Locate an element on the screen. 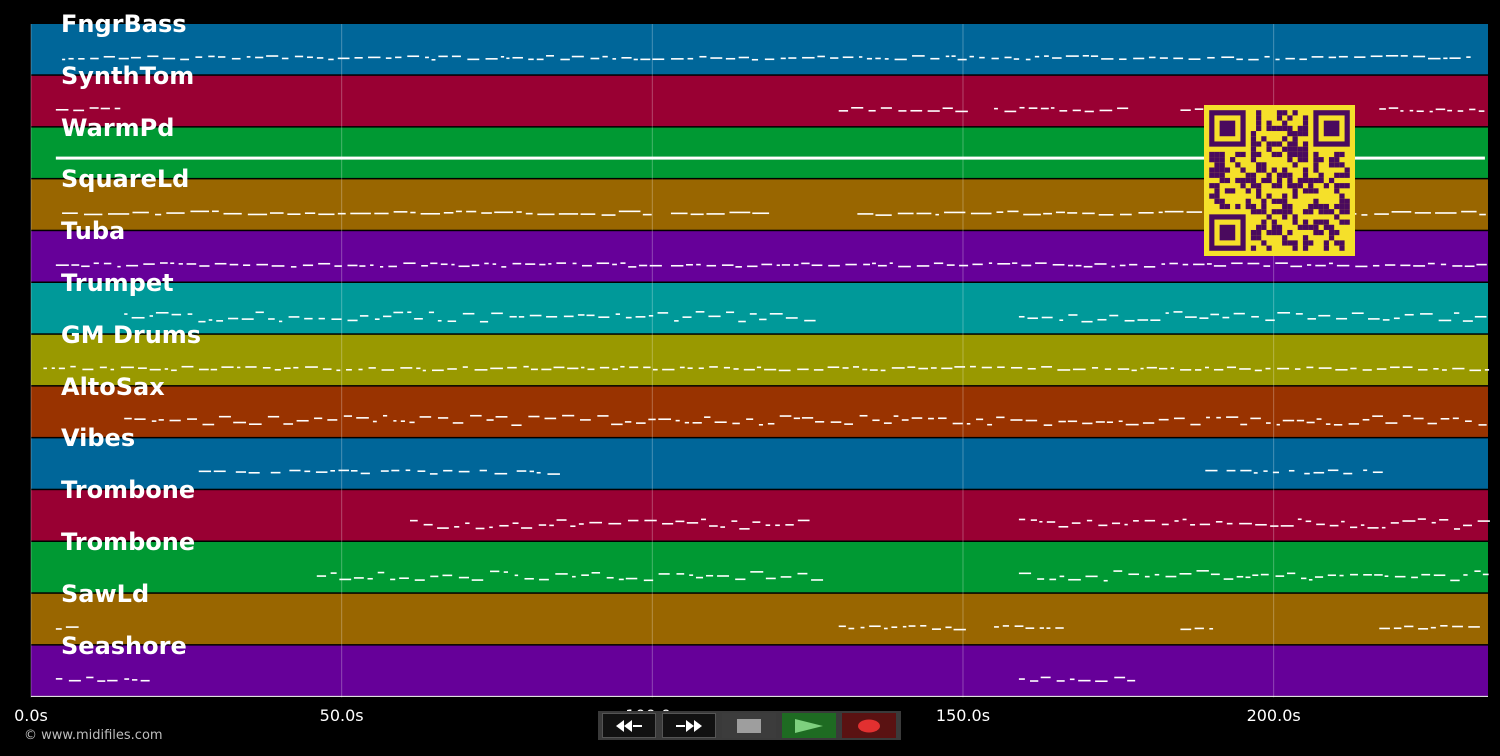 The height and width of the screenshot is (756, 1500). fast-forward-button is located at coordinates (689, 725).